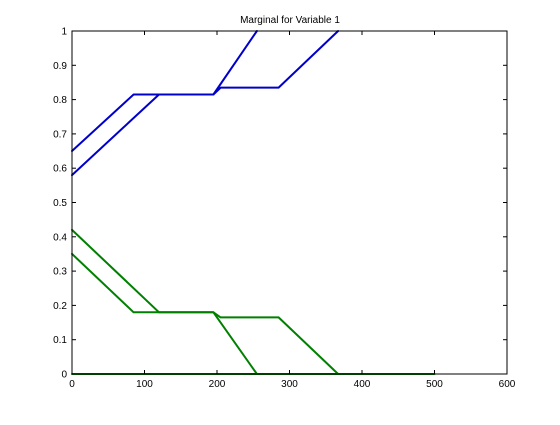 This screenshot has height=425, width=560. Describe the element at coordinates (64, 375) in the screenshot. I see `y-tick-label: 0` at that location.